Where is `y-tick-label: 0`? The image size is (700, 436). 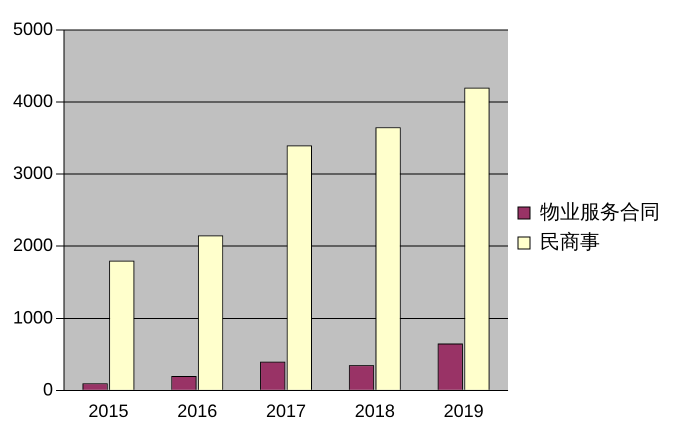 y-tick-label: 0 is located at coordinates (48, 389).